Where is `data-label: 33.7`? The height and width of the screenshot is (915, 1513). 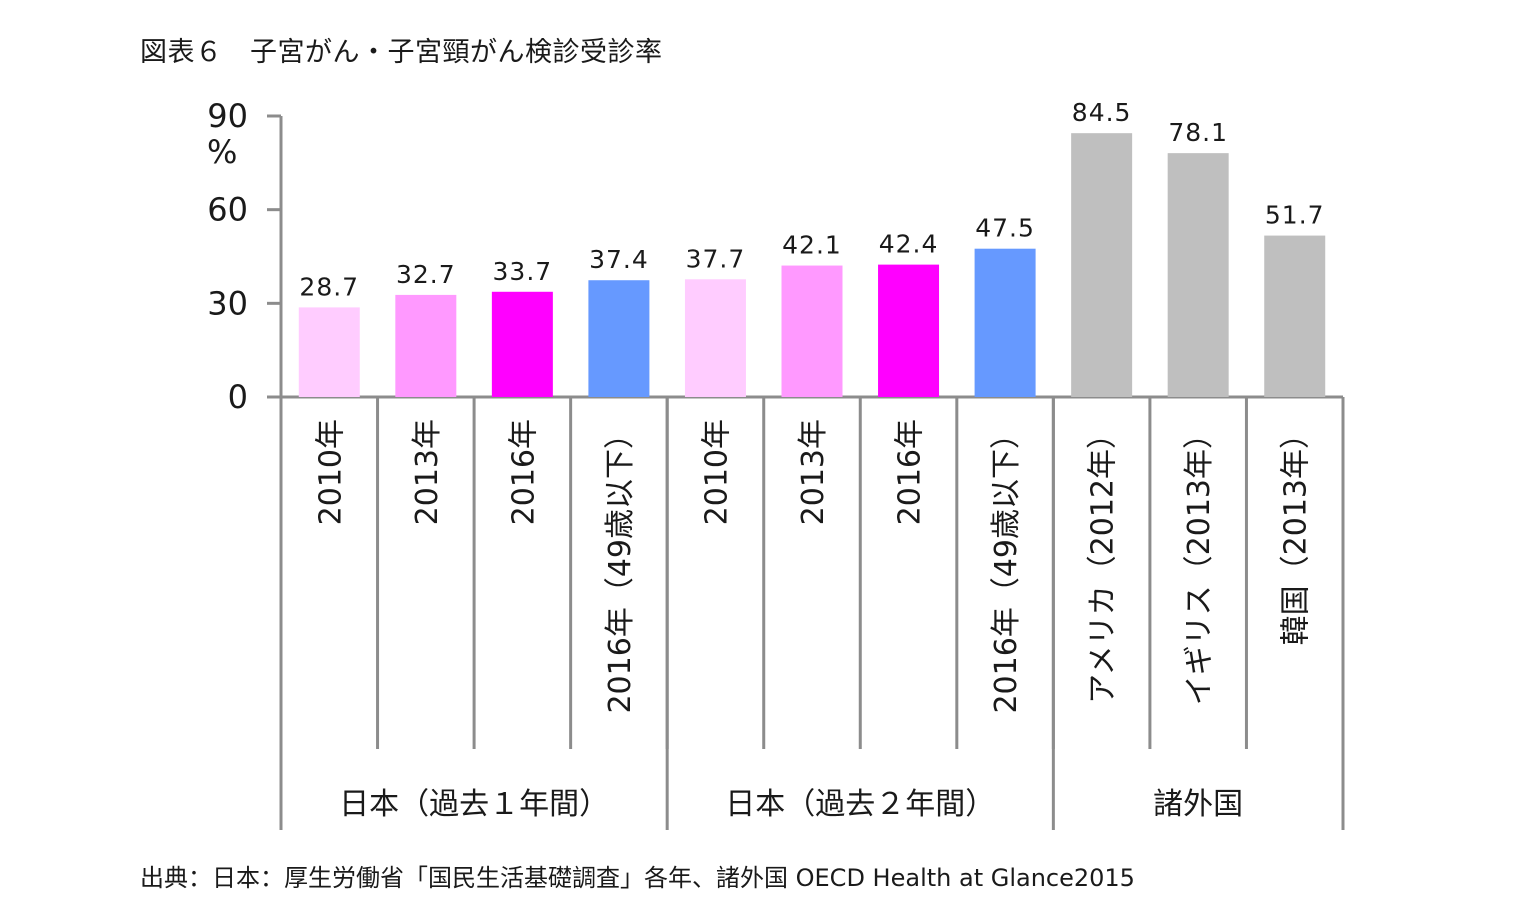
data-label: 33.7 is located at coordinates (523, 271).